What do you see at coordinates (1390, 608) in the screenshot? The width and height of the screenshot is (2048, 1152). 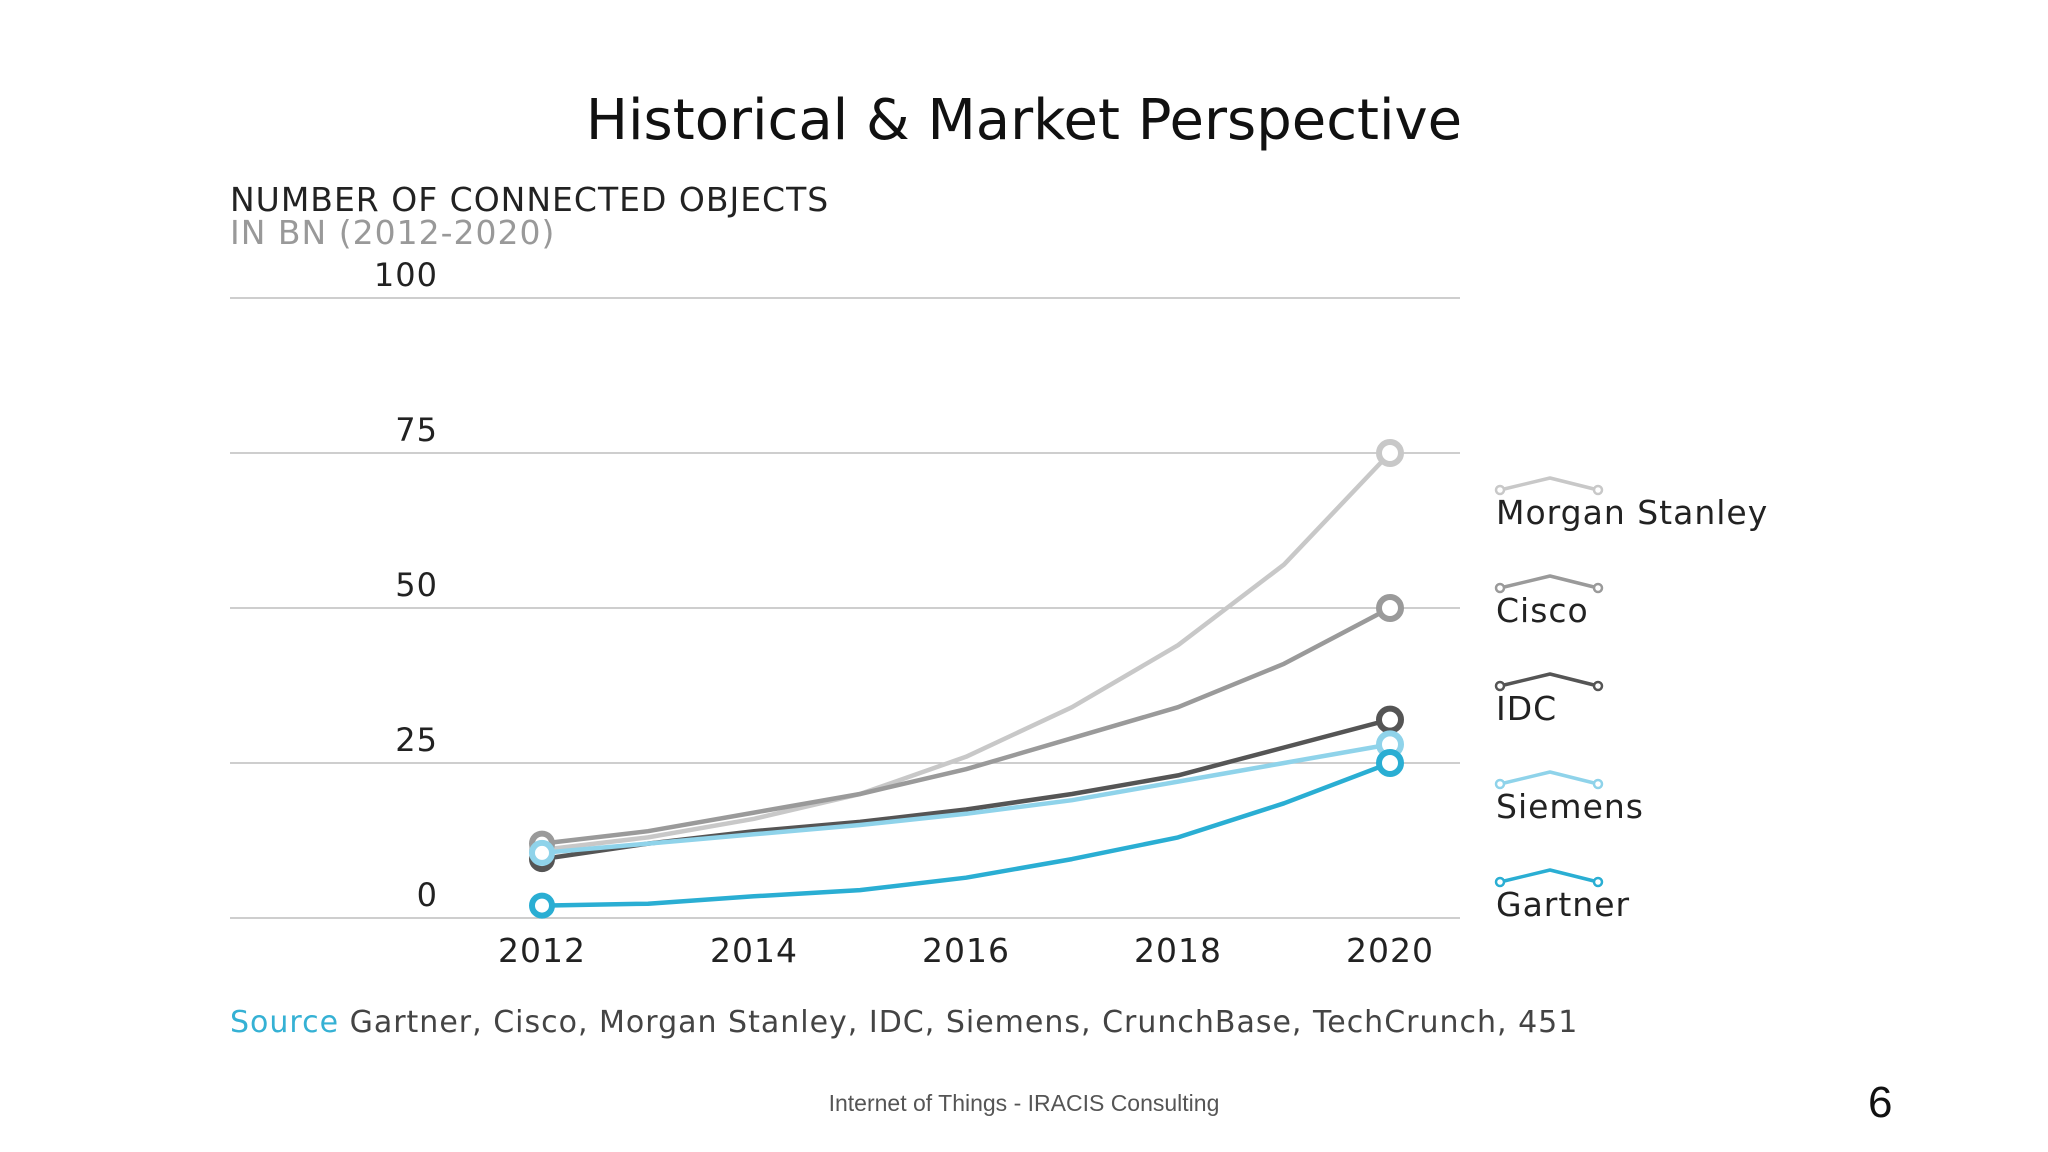 I see `end-point-cisco` at bounding box center [1390, 608].